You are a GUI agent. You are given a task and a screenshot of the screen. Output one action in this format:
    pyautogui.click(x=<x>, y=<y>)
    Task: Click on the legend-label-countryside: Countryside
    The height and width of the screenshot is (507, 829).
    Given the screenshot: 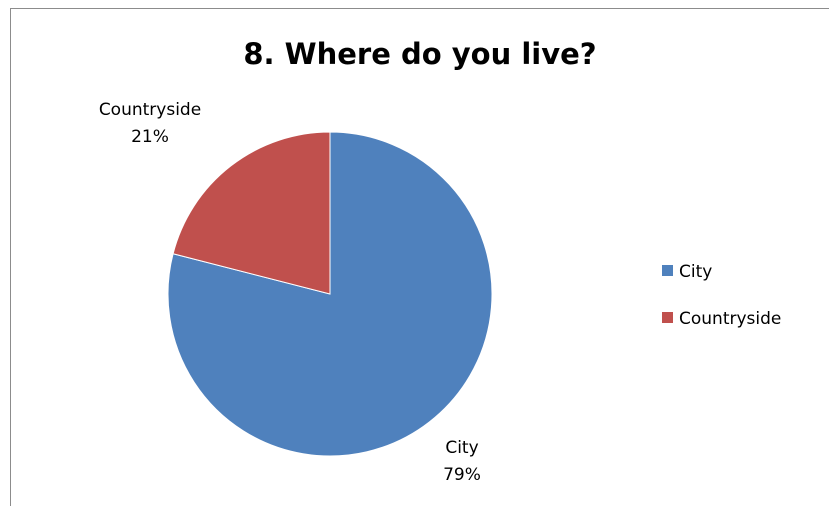 What is the action you would take?
    pyautogui.click(x=730, y=319)
    